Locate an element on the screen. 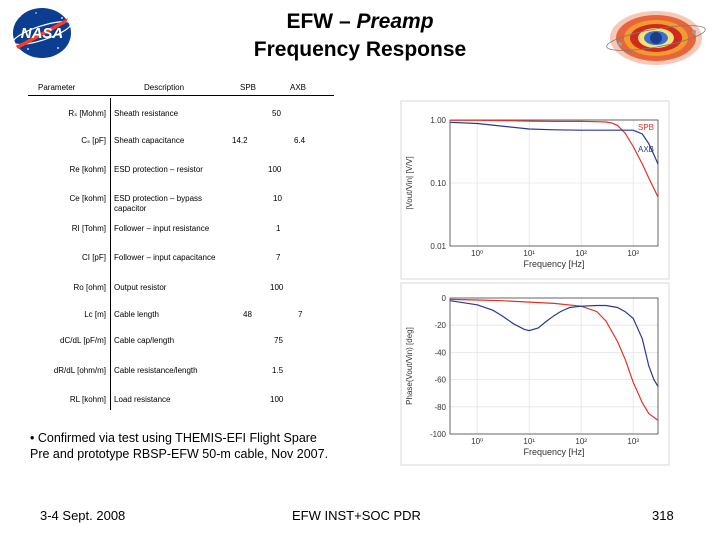 The image size is (720, 540). gain-ytick-label: 0.10 is located at coordinates (438, 183).